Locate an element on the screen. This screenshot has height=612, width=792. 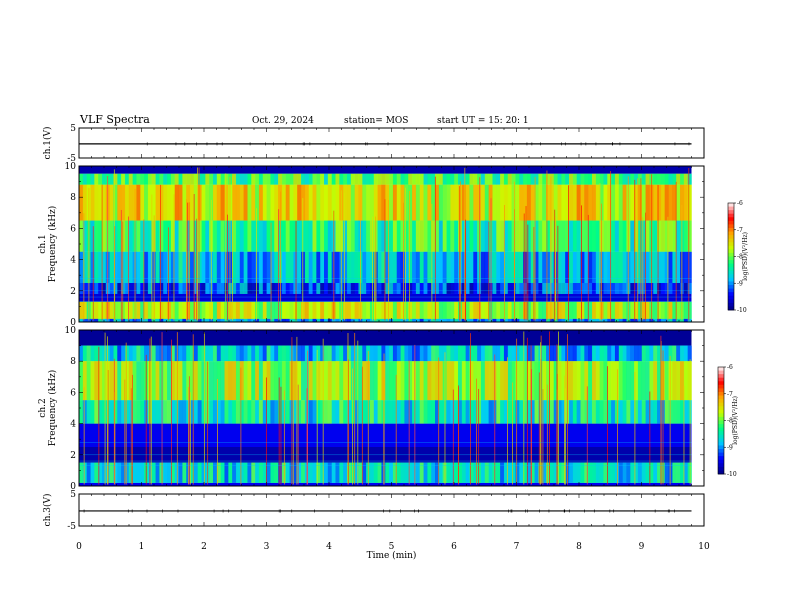
y-tick-label: 4 is located at coordinates (73, 261).